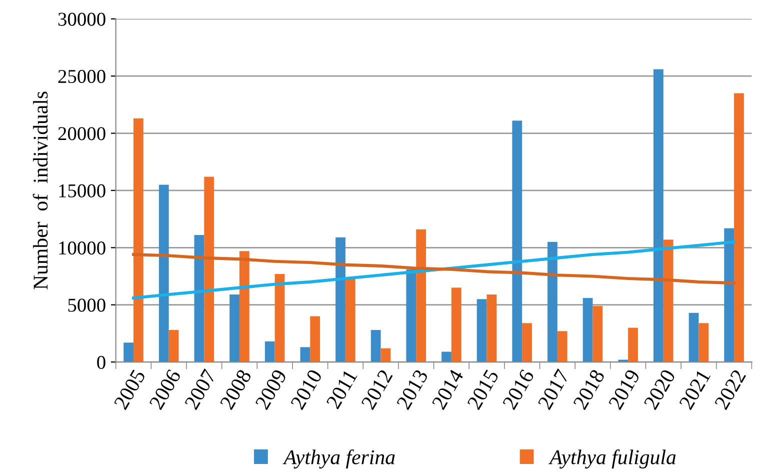 The height and width of the screenshot is (472, 757). What do you see at coordinates (82, 248) in the screenshot?
I see `y-tick-label: 10000` at bounding box center [82, 248].